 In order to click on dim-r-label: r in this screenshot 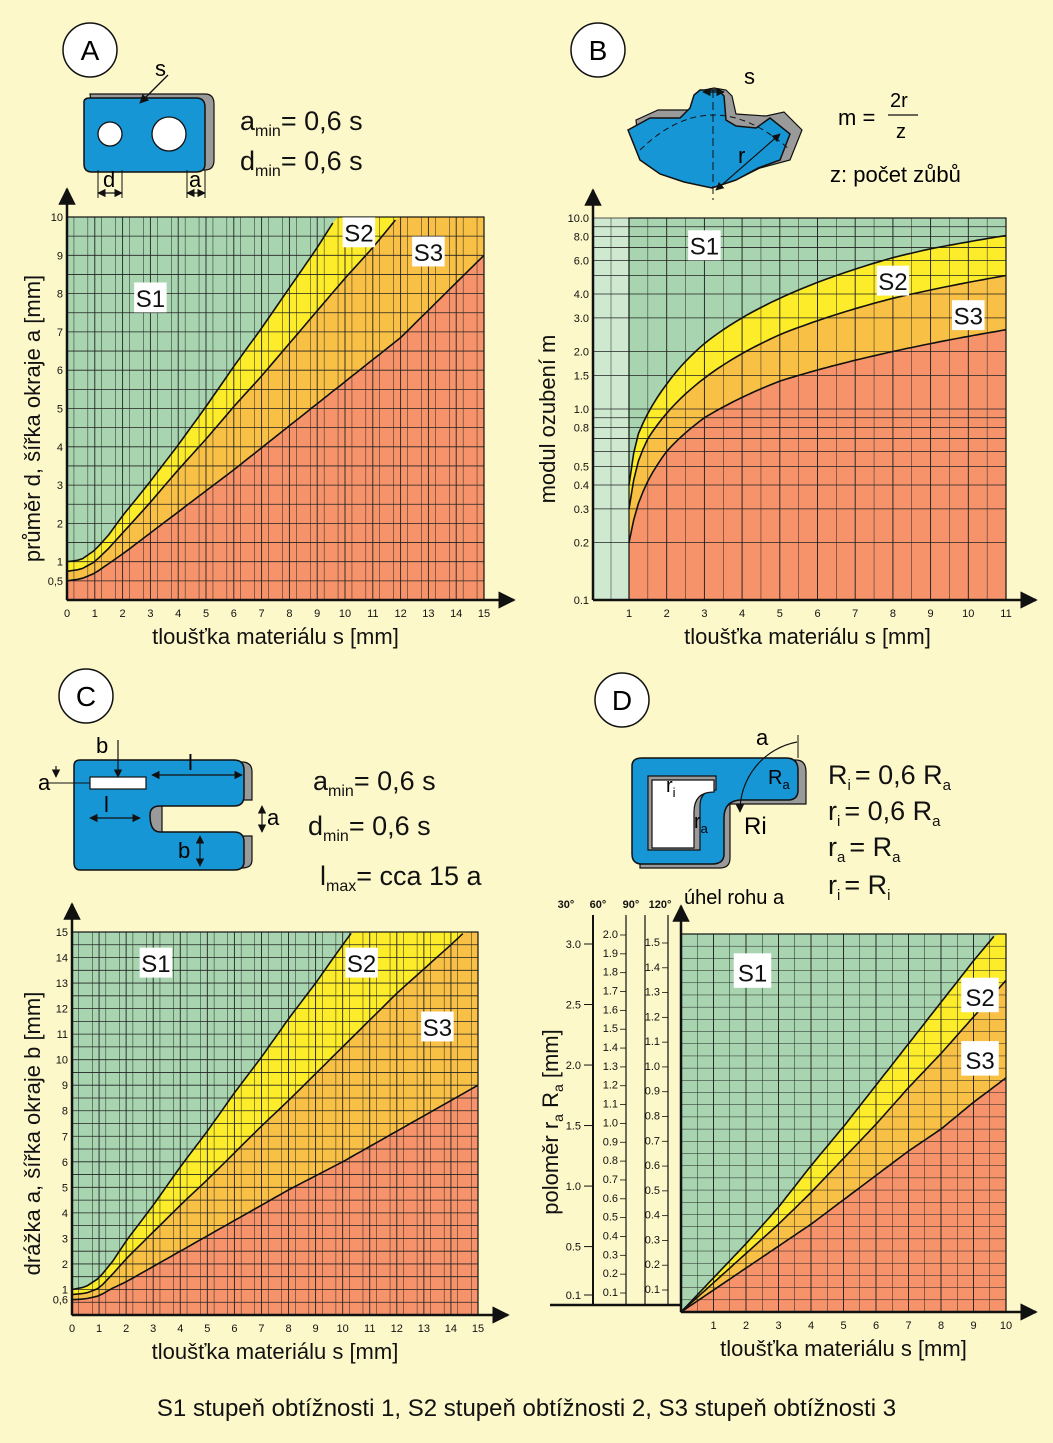, I will do `click(741, 155)`.